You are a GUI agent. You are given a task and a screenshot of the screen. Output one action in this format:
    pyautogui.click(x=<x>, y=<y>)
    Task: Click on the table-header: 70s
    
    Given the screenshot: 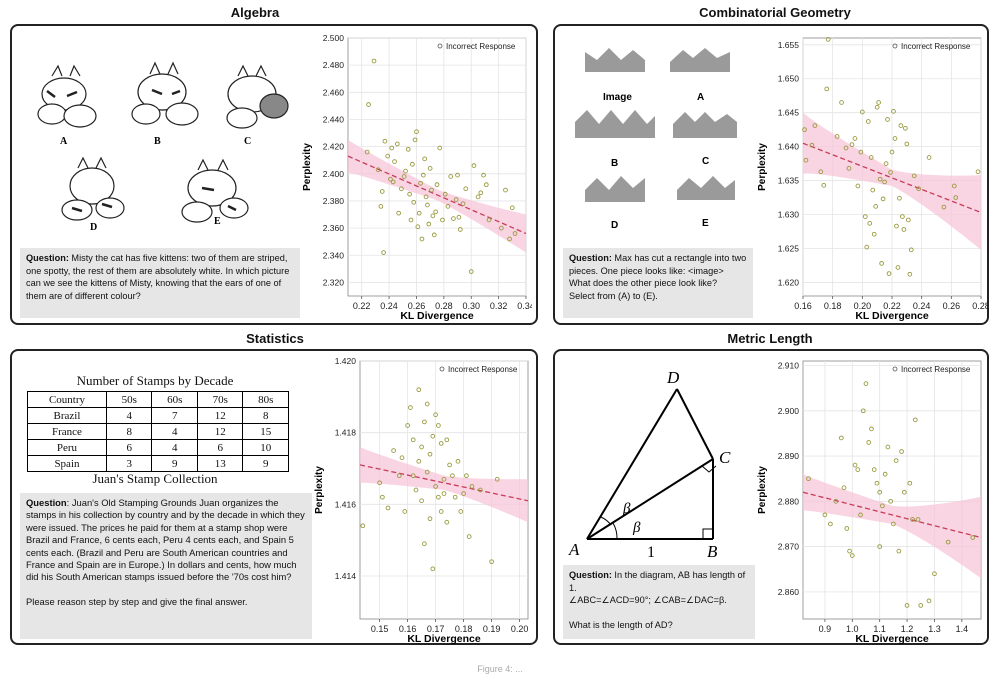 What is the action you would take?
    pyautogui.click(x=220, y=399)
    